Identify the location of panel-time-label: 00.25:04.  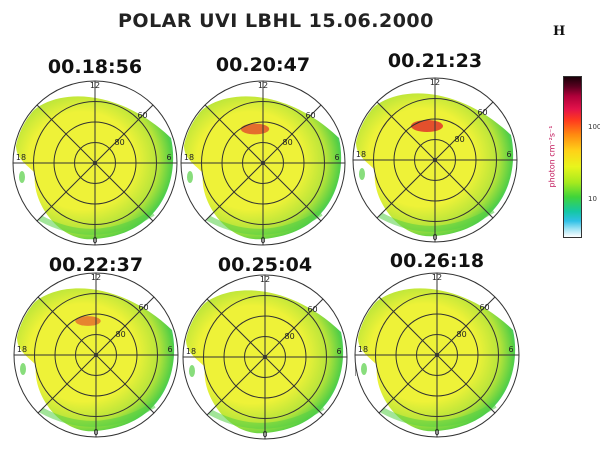
(265, 265).